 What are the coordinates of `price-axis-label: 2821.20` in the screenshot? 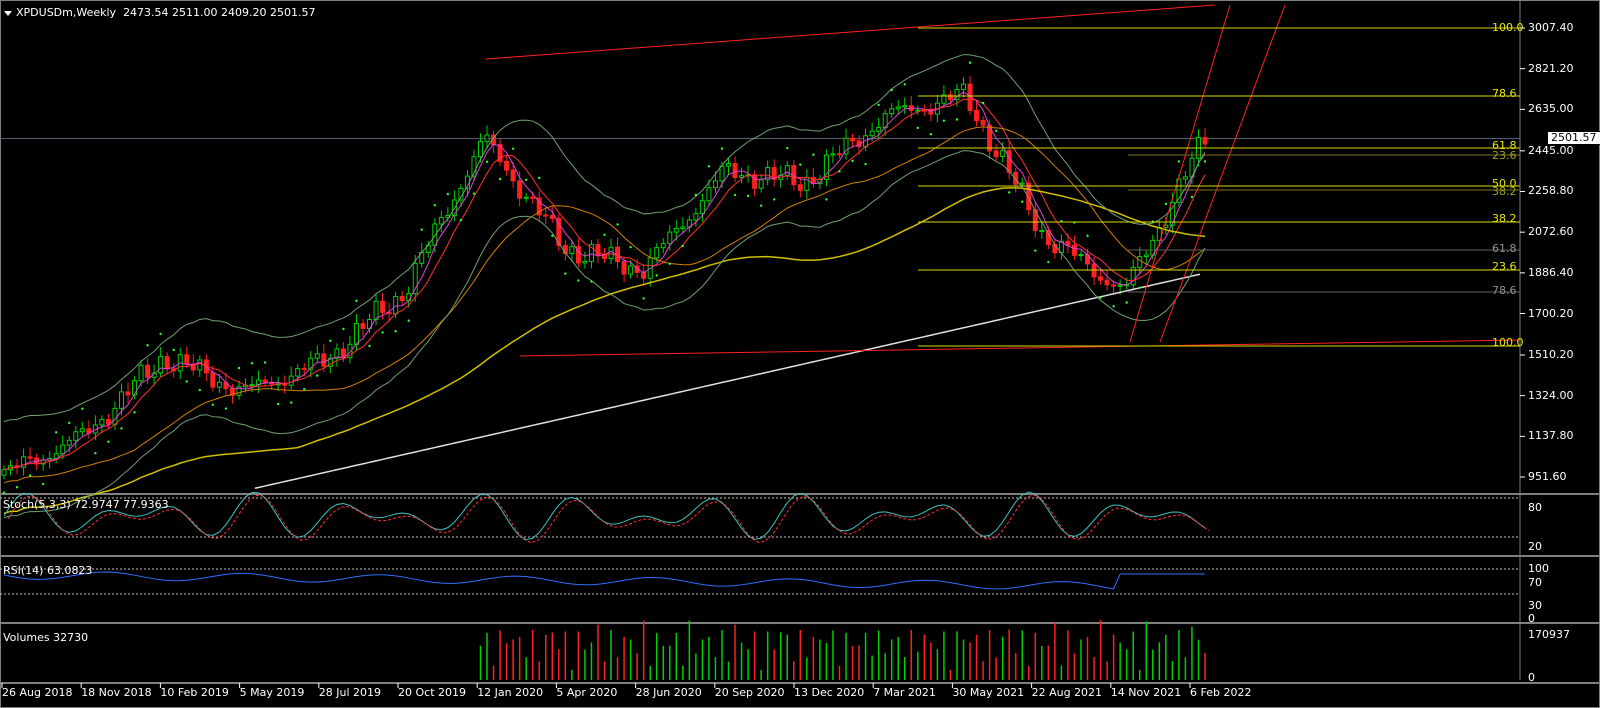 It's located at (1551, 68).